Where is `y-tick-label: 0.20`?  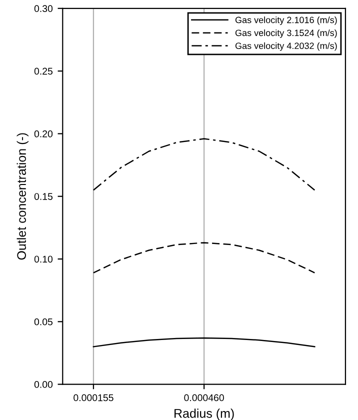 y-tick-label: 0.20 is located at coordinates (43, 134).